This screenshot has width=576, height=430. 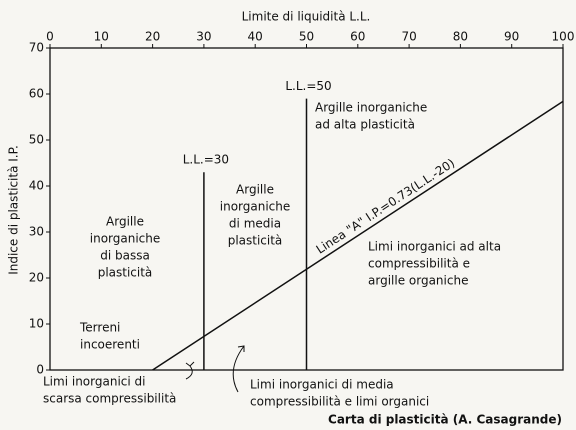 I want to click on y-tick-label: 70, so click(x=36, y=48).